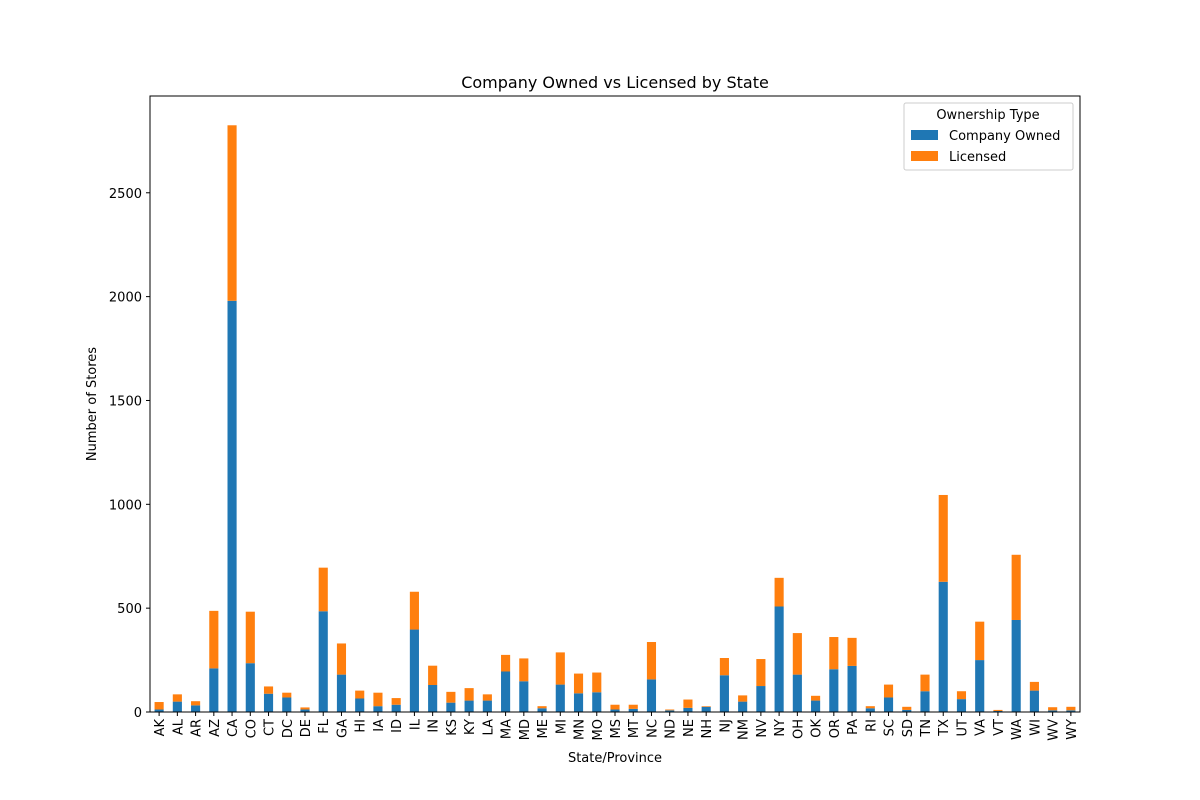 Image resolution: width=1200 pixels, height=800 pixels. I want to click on x-tick-label: IA, so click(379, 725).